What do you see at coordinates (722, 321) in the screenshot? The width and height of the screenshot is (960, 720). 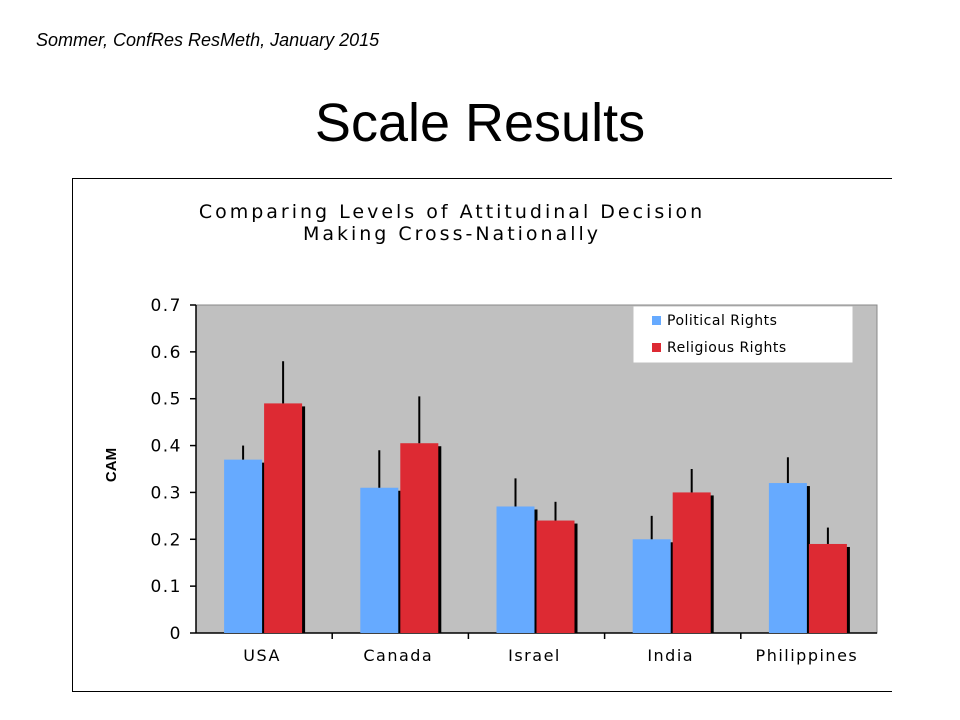 I see `legend-label: Political Rights` at bounding box center [722, 321].